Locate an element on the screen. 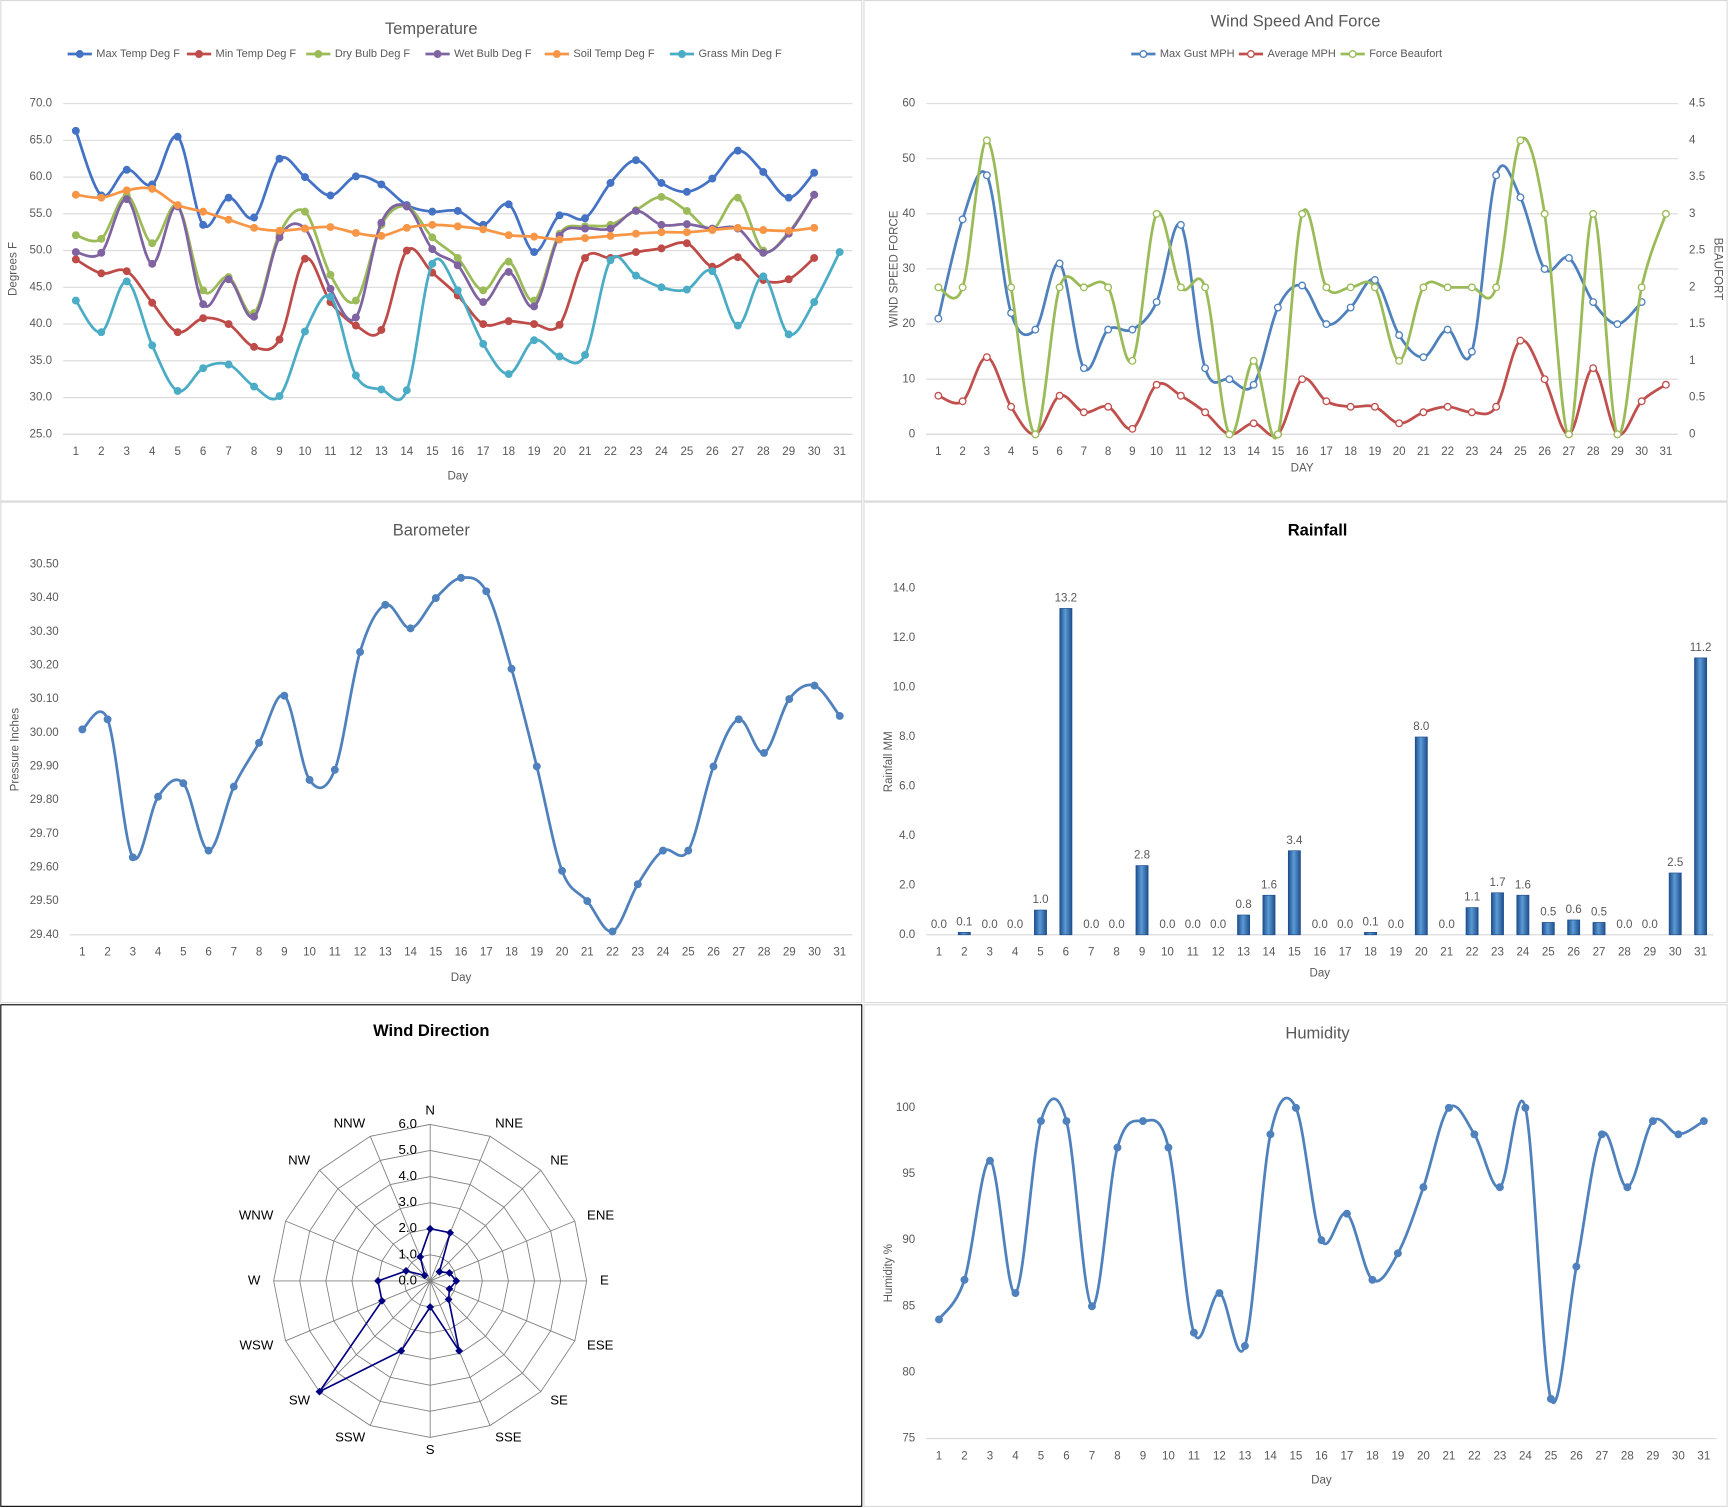 The image size is (1729, 1508). tick-label: 3.5 is located at coordinates (1697, 177).